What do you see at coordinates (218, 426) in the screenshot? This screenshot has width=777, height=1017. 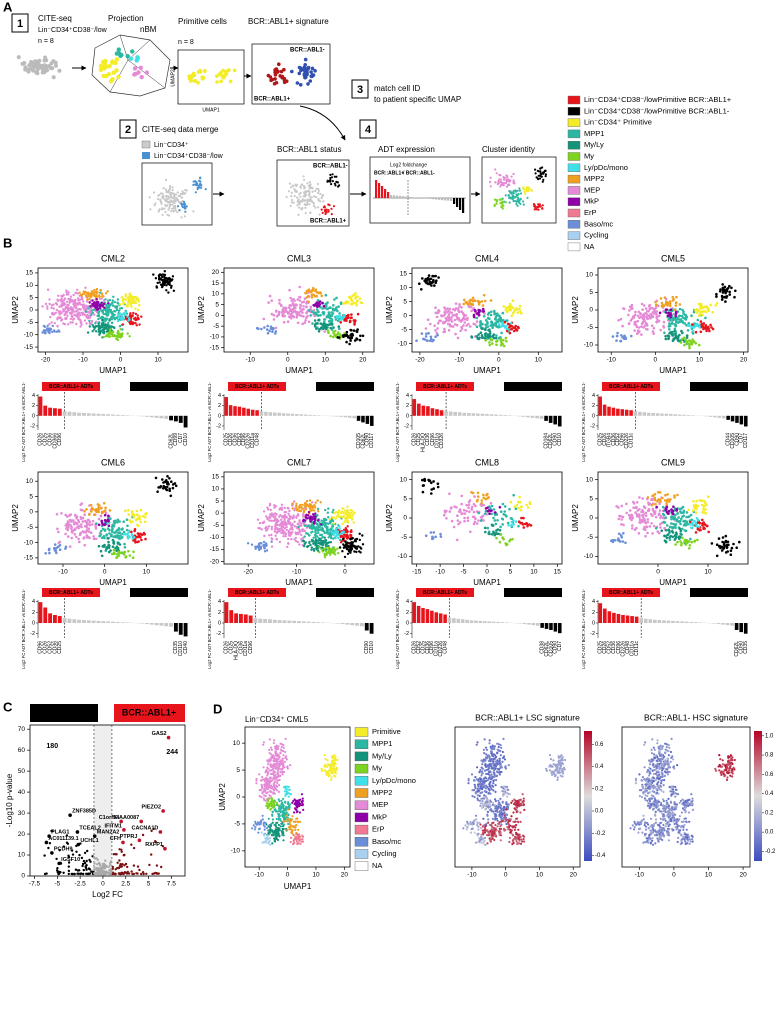 I see `y-tick-label: -2` at bounding box center [218, 426].